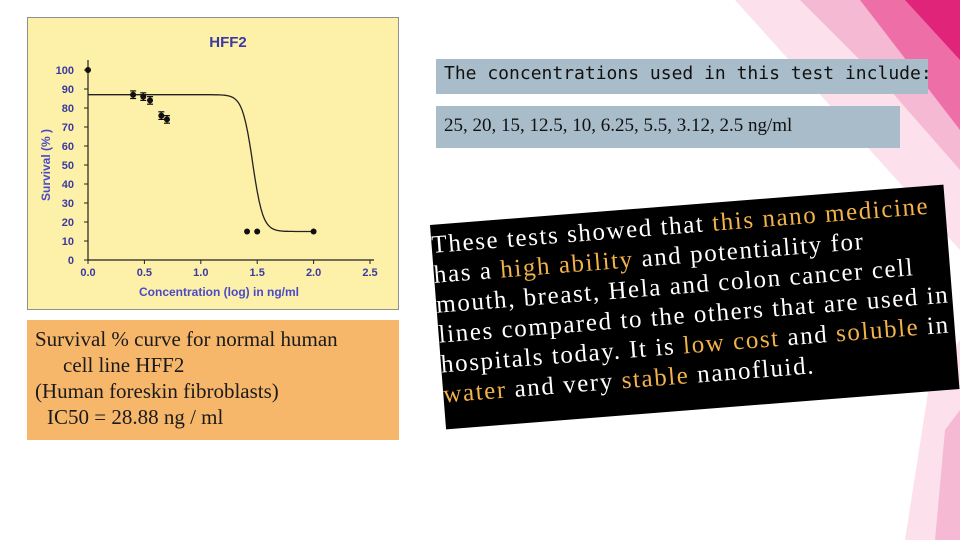  What do you see at coordinates (219, 292) in the screenshot?
I see `x-axis-label: Concentration (log) in ng/ml` at bounding box center [219, 292].